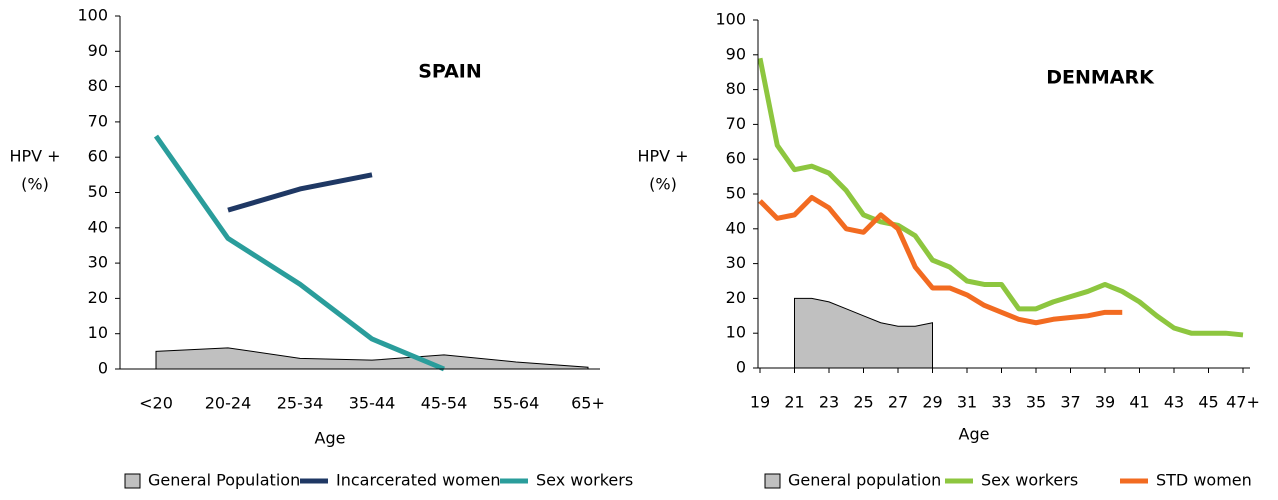 The image size is (1278, 500). Describe the element at coordinates (156, 403) in the screenshot. I see `x-tick-label: <20` at that location.